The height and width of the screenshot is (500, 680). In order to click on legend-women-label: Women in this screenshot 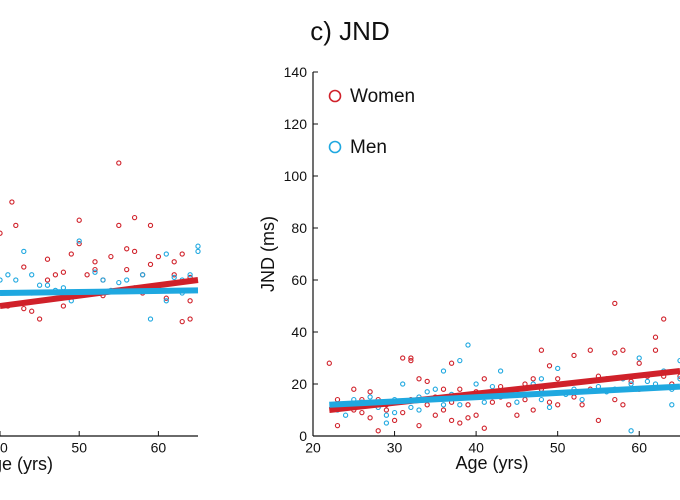, I will do `click(382, 96)`.